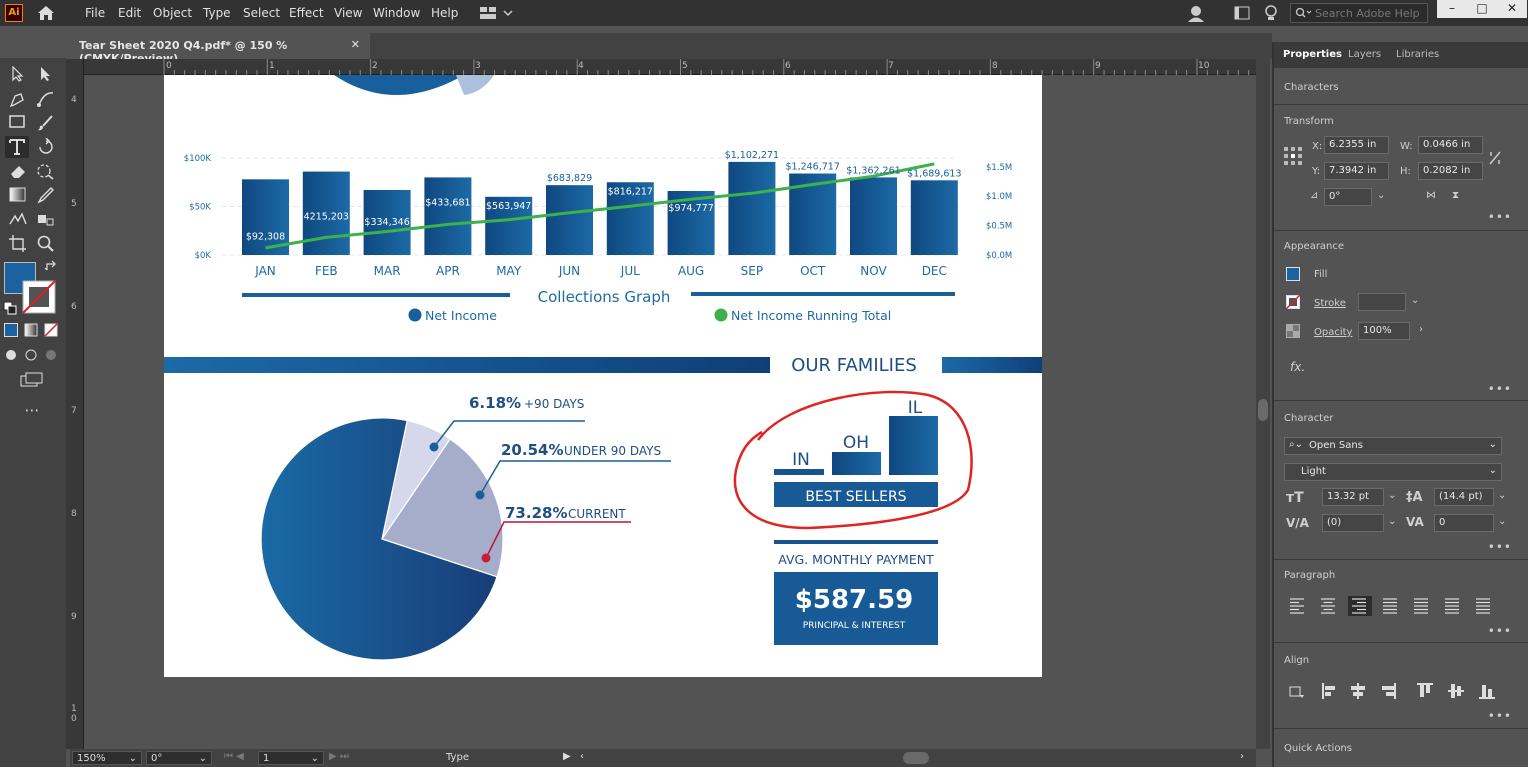  Describe the element at coordinates (32, 380) in the screenshot. I see `change-screen-mode-icon` at that location.